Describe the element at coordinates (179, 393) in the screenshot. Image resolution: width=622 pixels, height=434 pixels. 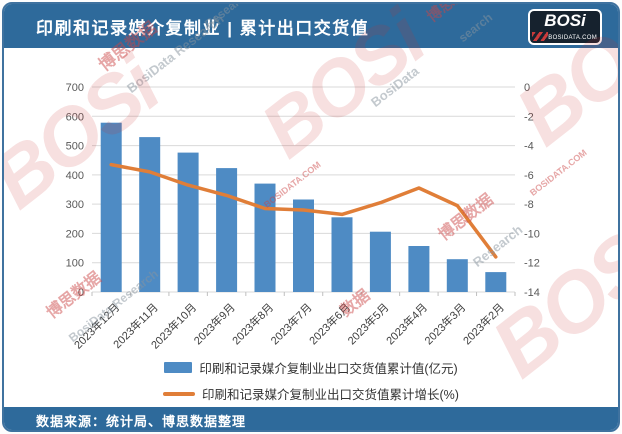
I see `line-series-swatch-icon` at that location.